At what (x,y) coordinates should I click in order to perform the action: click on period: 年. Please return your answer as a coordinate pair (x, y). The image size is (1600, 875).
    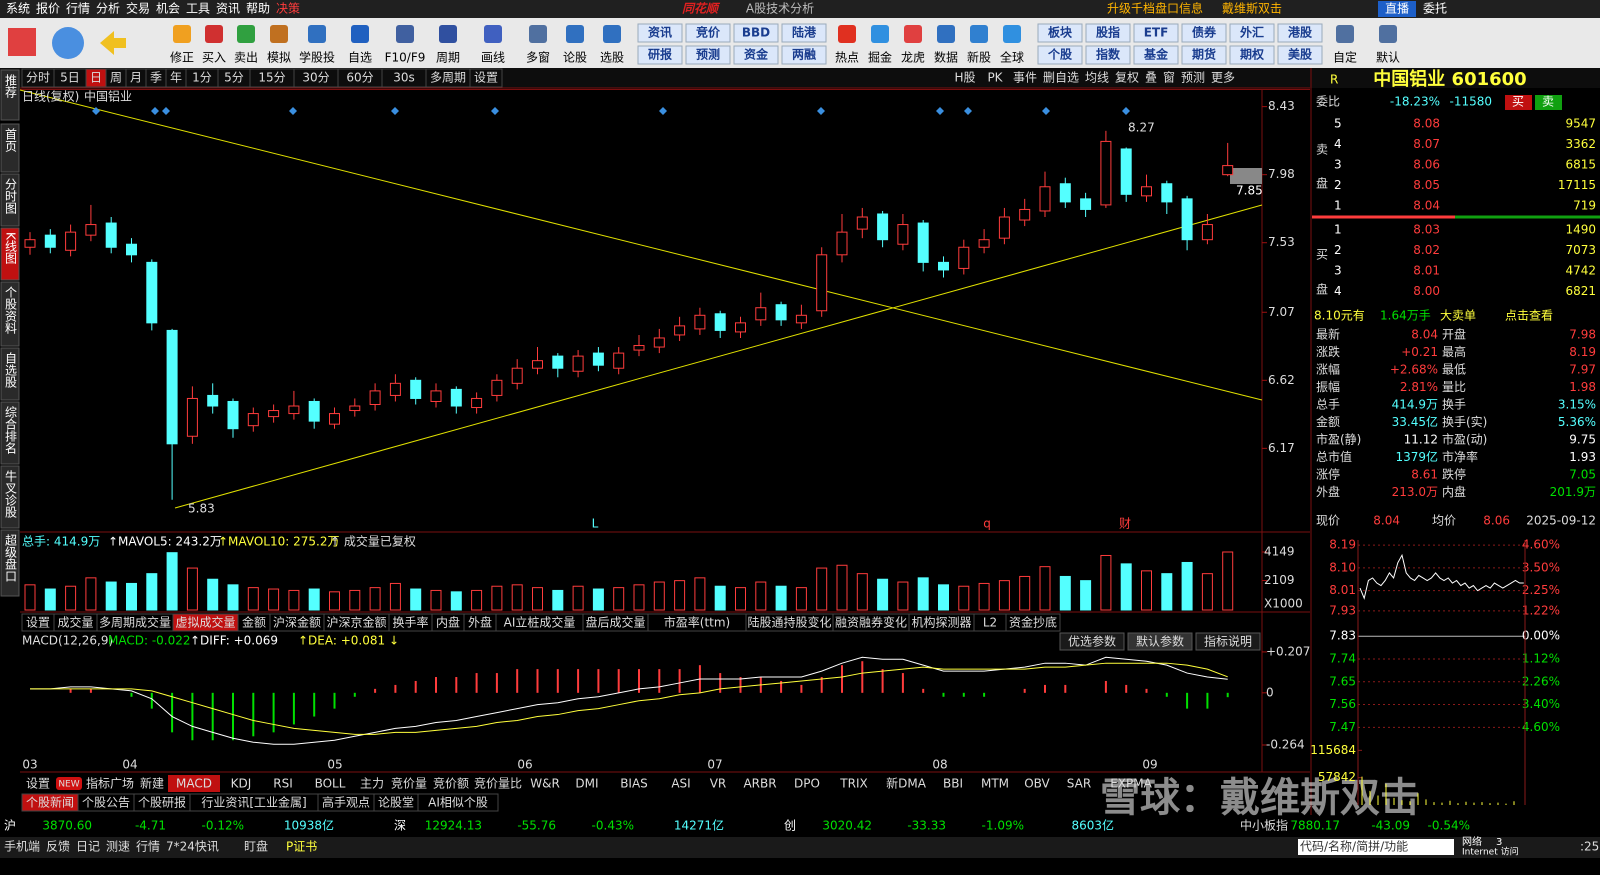
    Looking at the image, I should click on (176, 78).